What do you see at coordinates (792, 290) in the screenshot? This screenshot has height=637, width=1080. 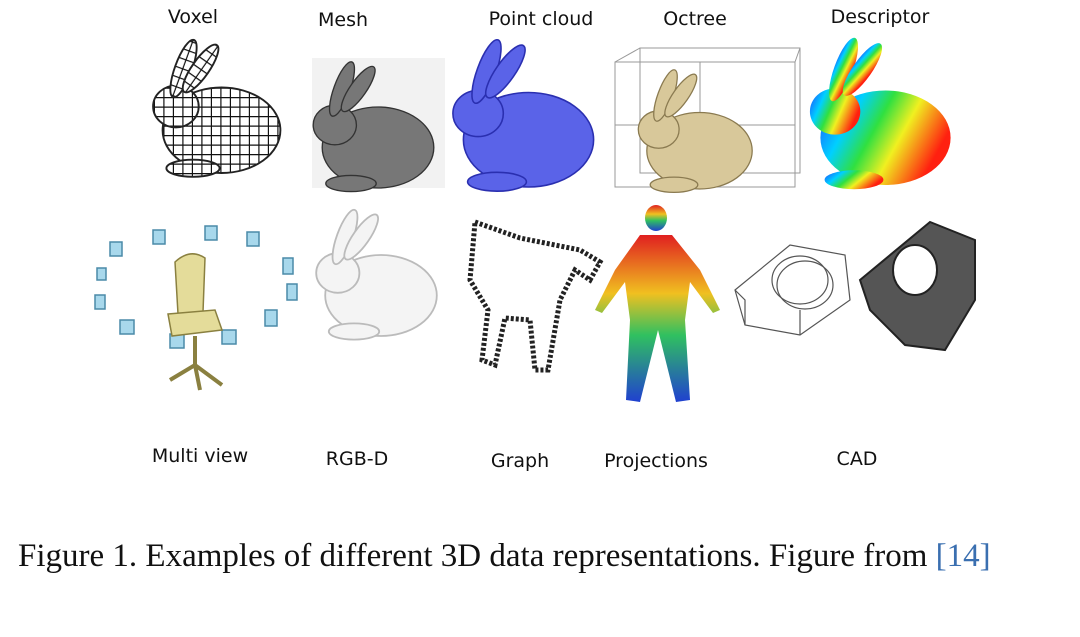 I see `cad-wireframe` at bounding box center [792, 290].